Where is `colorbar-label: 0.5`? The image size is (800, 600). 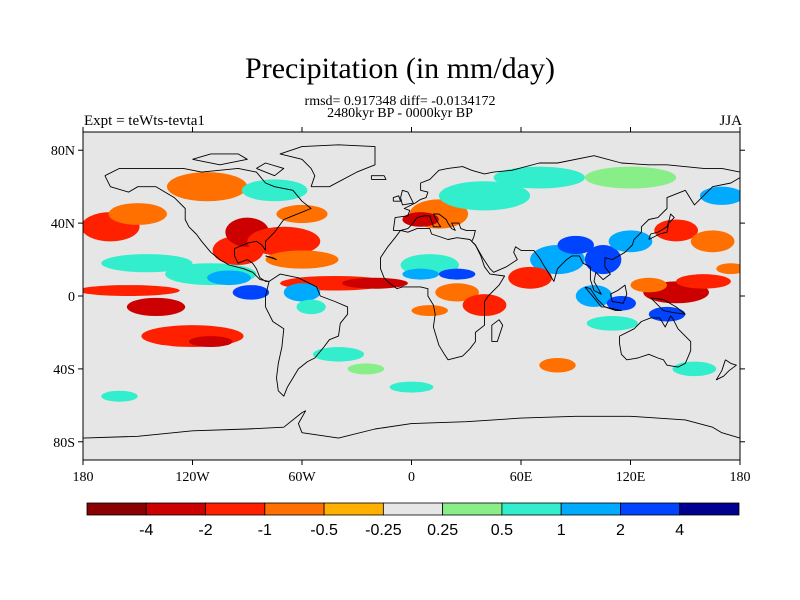 colorbar-label: 0.5 is located at coordinates (502, 530).